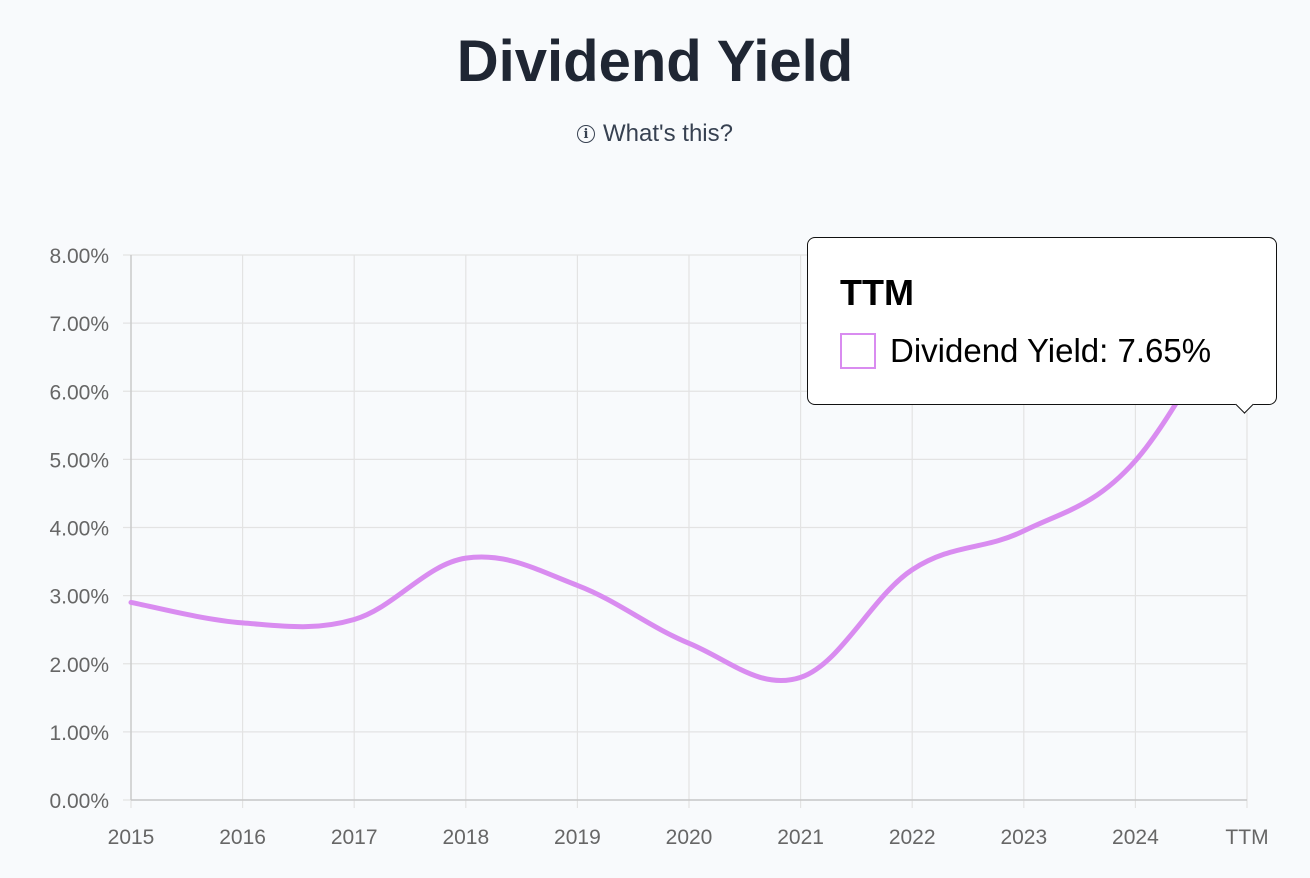 This screenshot has height=878, width=1310. What do you see at coordinates (1135, 837) in the screenshot?
I see `x-tick-label: 2024` at bounding box center [1135, 837].